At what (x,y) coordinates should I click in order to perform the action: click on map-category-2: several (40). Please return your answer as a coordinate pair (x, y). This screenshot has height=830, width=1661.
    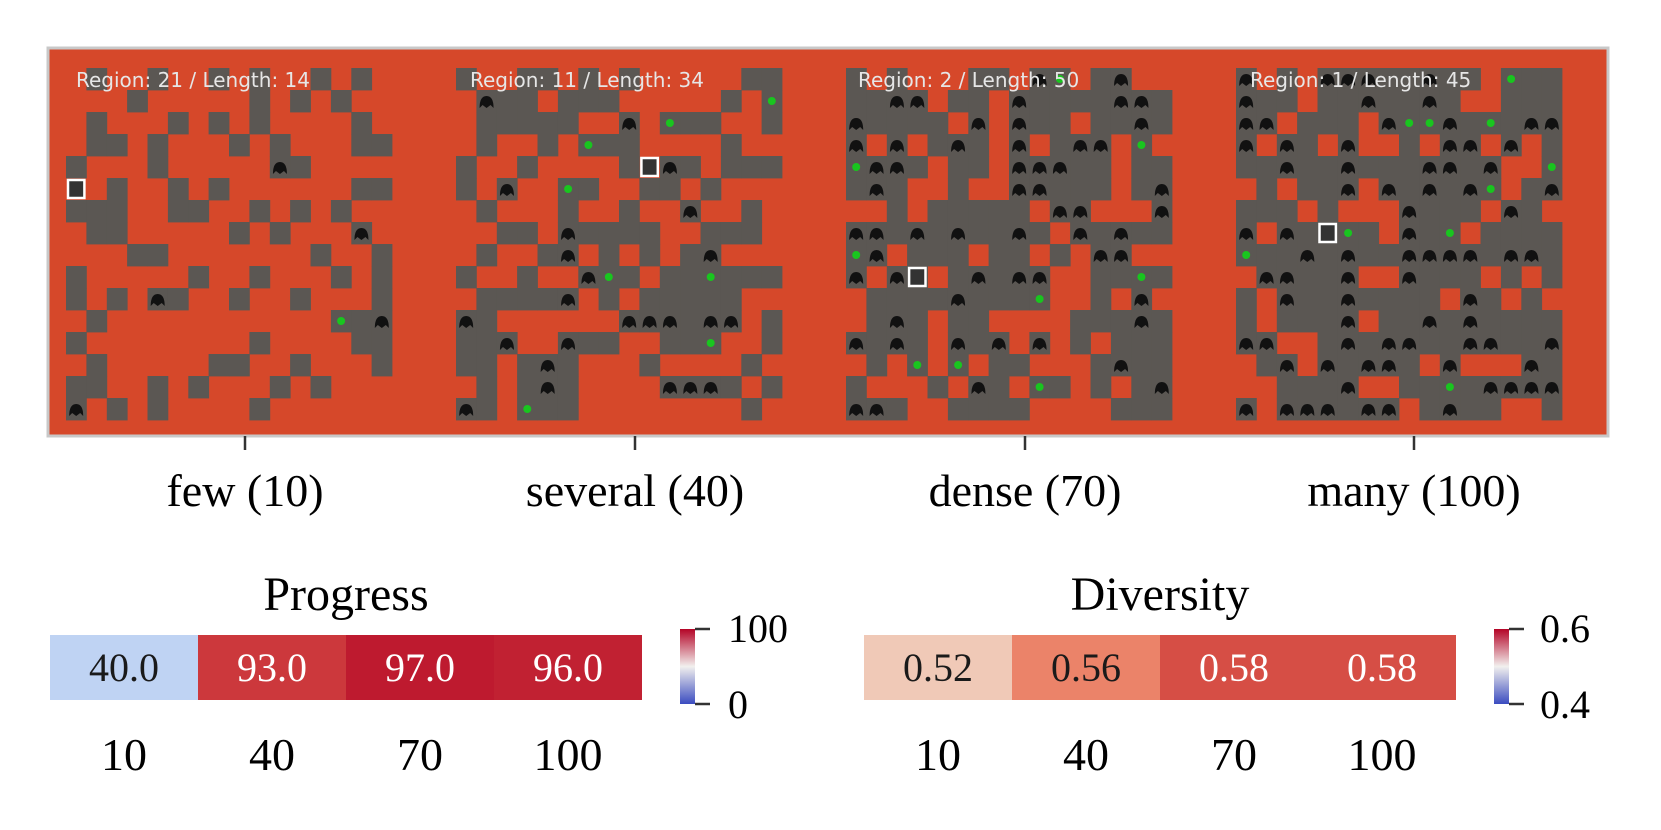
    Looking at the image, I should click on (635, 490).